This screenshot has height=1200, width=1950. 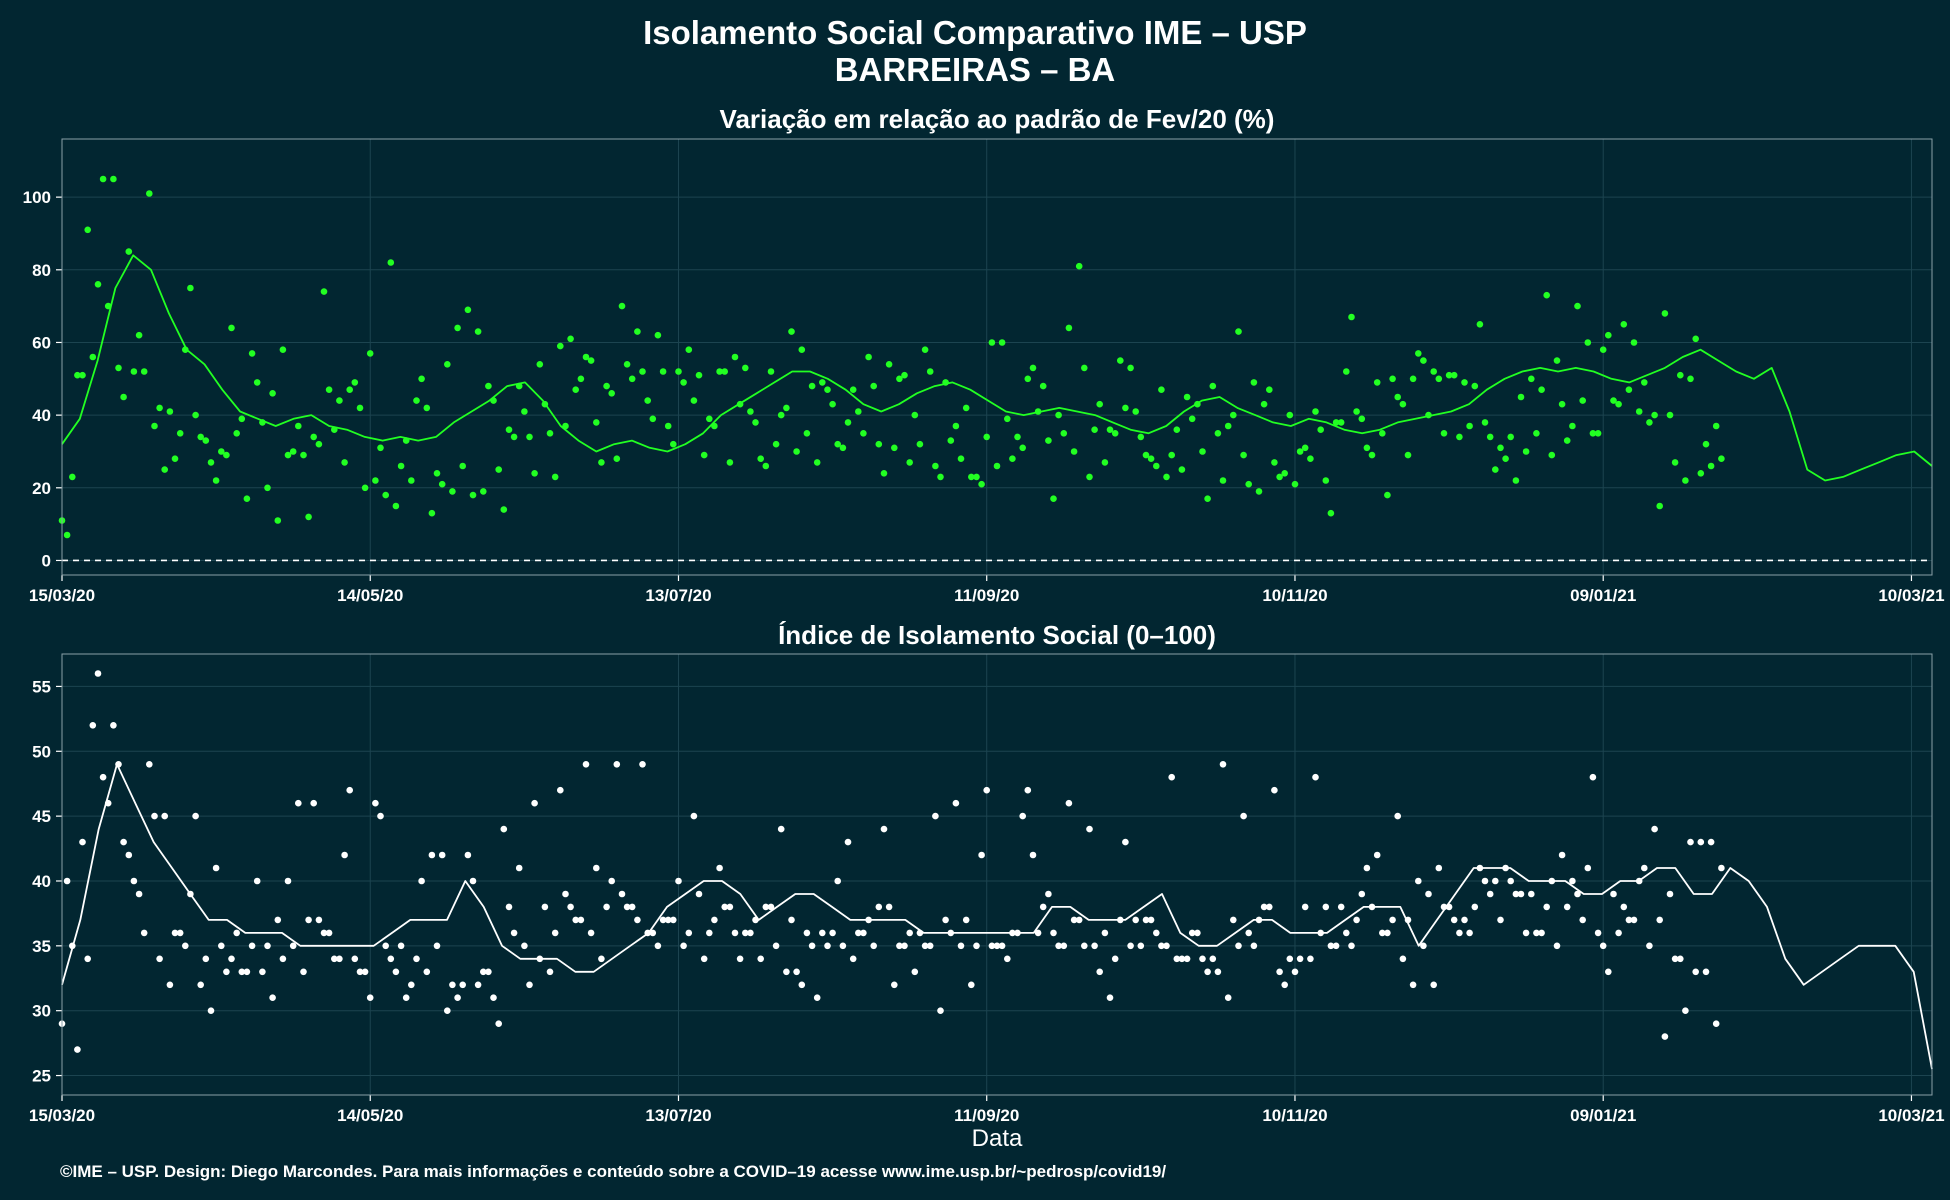 I want to click on bottom-x-tick-label: 14/05/20, so click(x=370, y=1115).